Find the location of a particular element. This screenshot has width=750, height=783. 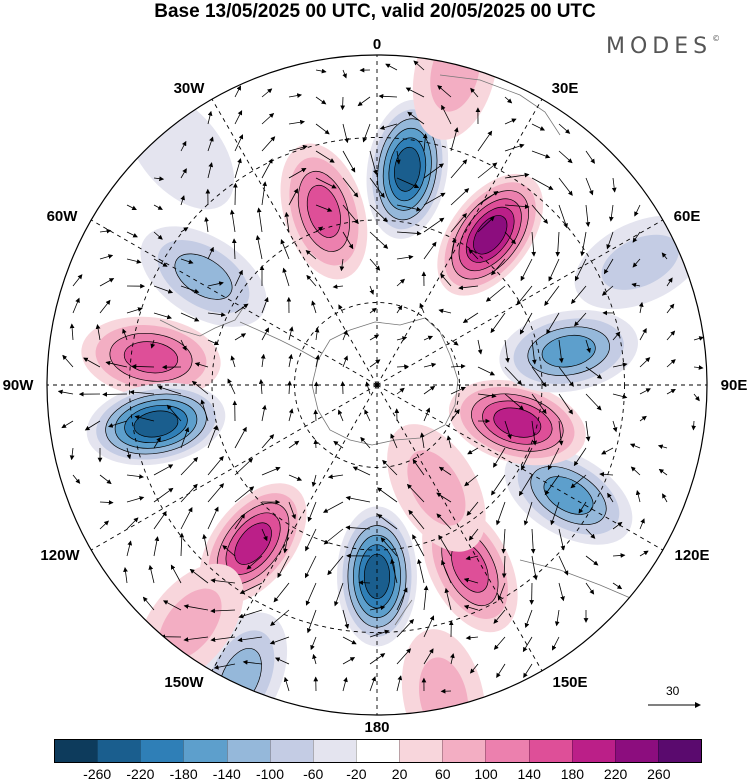

colorbar-tick-label: 60 is located at coordinates (443, 774).